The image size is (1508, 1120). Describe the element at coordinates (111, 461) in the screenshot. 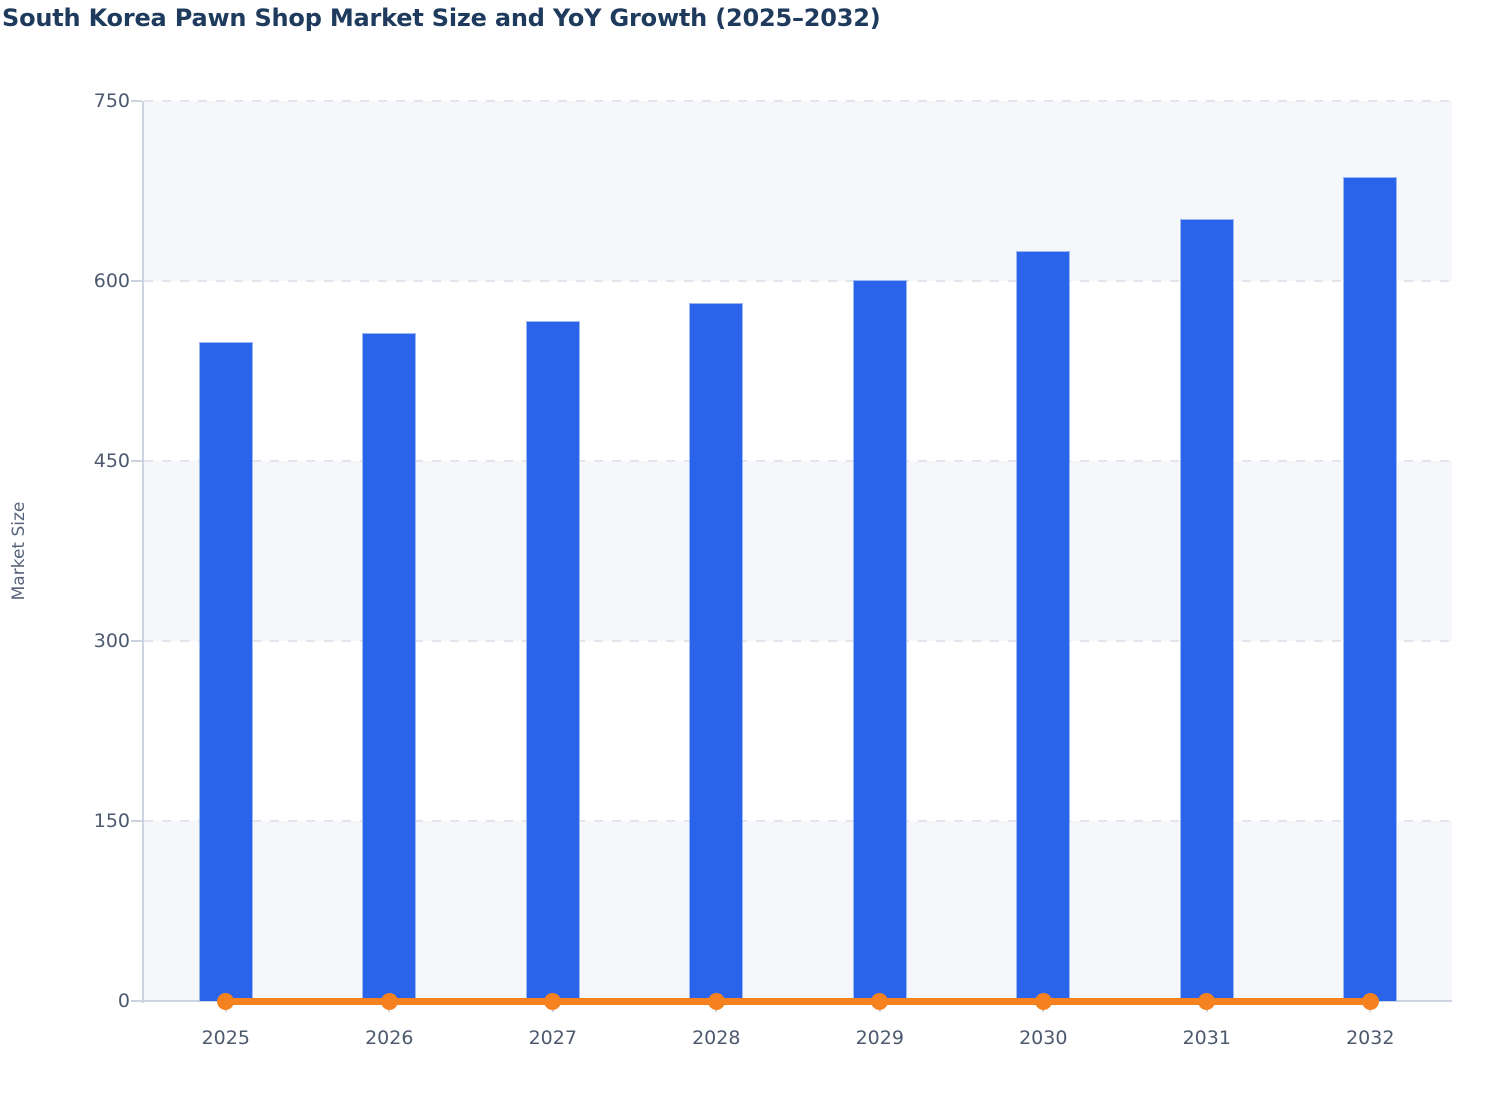

I see `y-tick-label: 450` at that location.